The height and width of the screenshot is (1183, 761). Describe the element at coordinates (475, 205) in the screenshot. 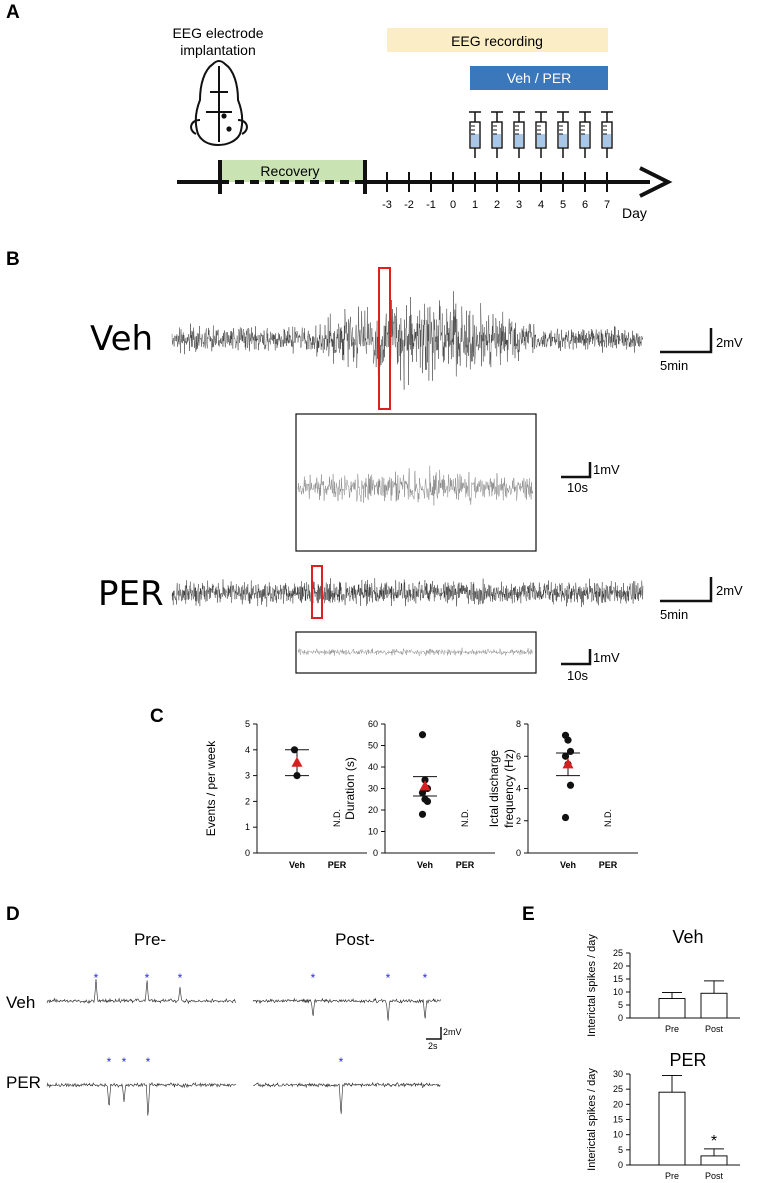

I see `day-tick-label: 1` at that location.